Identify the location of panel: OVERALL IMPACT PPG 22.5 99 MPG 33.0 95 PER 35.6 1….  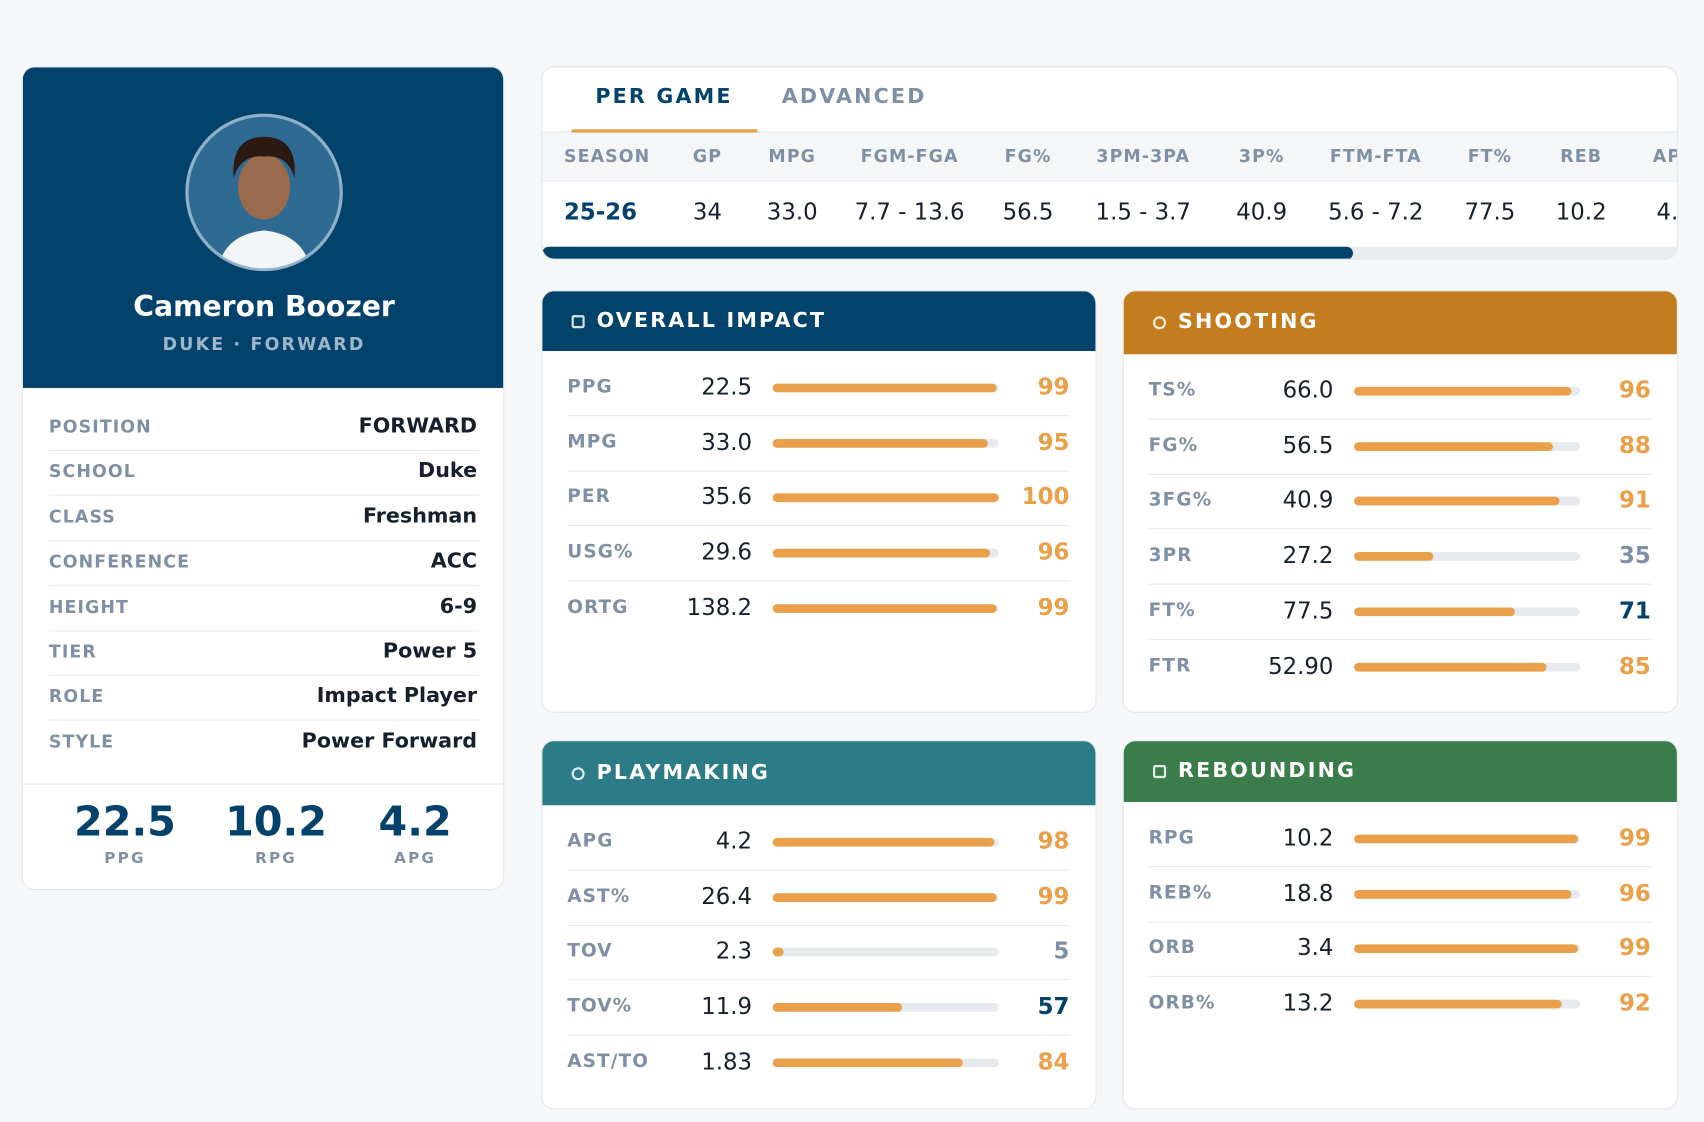
(819, 501).